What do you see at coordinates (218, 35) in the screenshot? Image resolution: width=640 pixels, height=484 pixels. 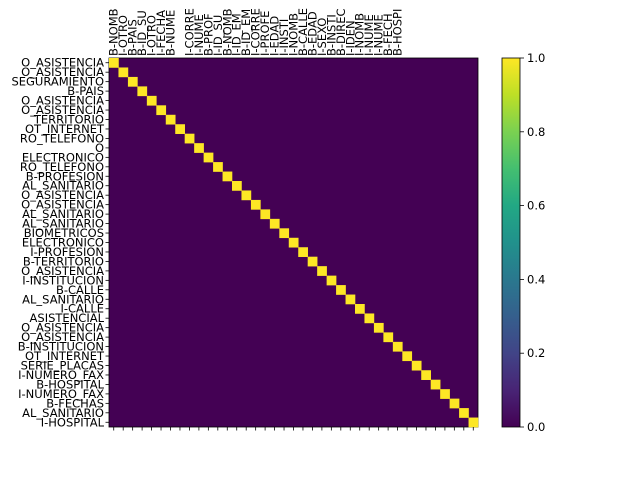 I see `x-tick-label: I-ID_SU` at bounding box center [218, 35].